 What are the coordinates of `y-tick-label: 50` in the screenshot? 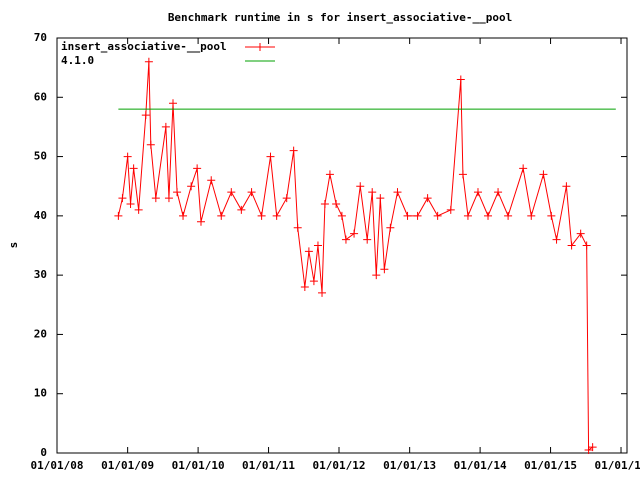 It's located at (40, 156).